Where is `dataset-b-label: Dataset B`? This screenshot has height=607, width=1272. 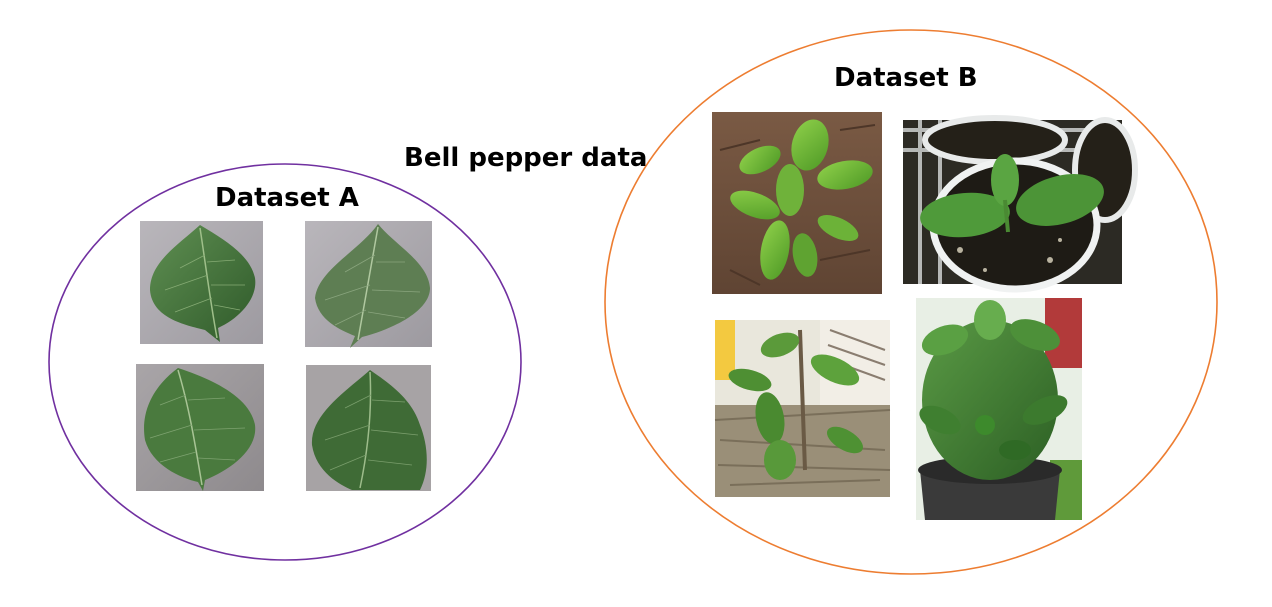 dataset-b-label: Dataset B is located at coordinates (906, 78).